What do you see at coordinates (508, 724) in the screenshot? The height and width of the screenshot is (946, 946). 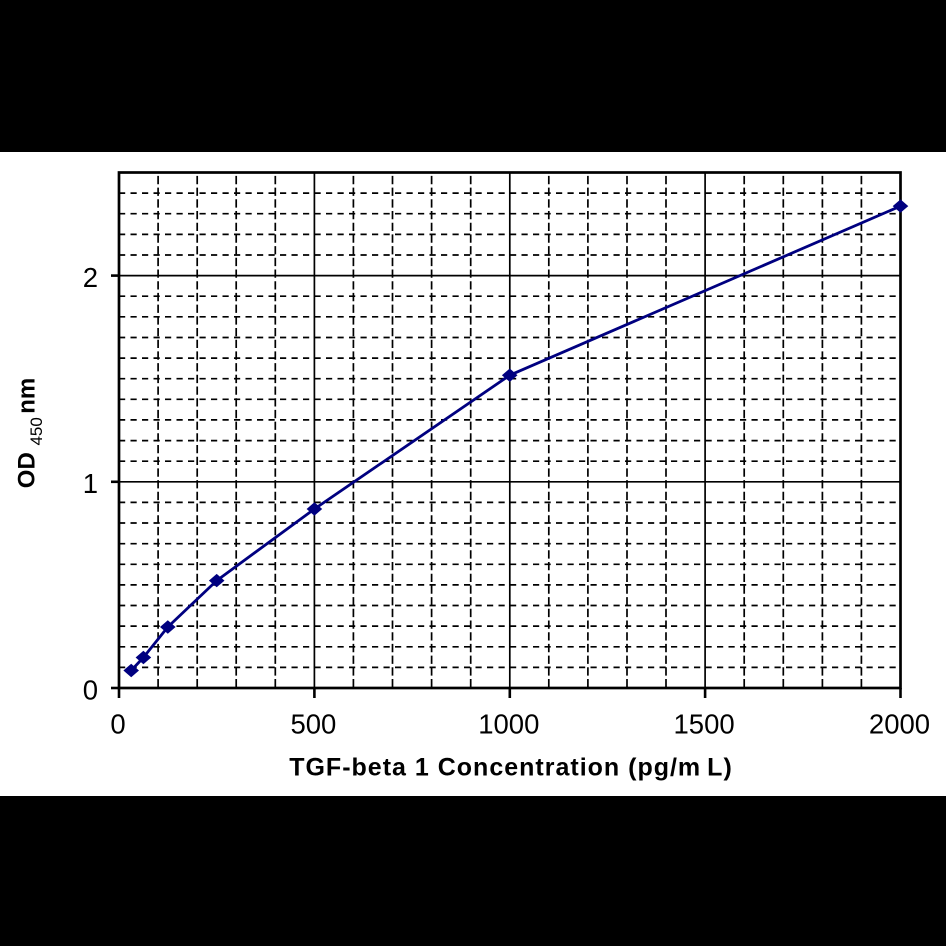 I see `svg-text: 1000` at bounding box center [508, 724].